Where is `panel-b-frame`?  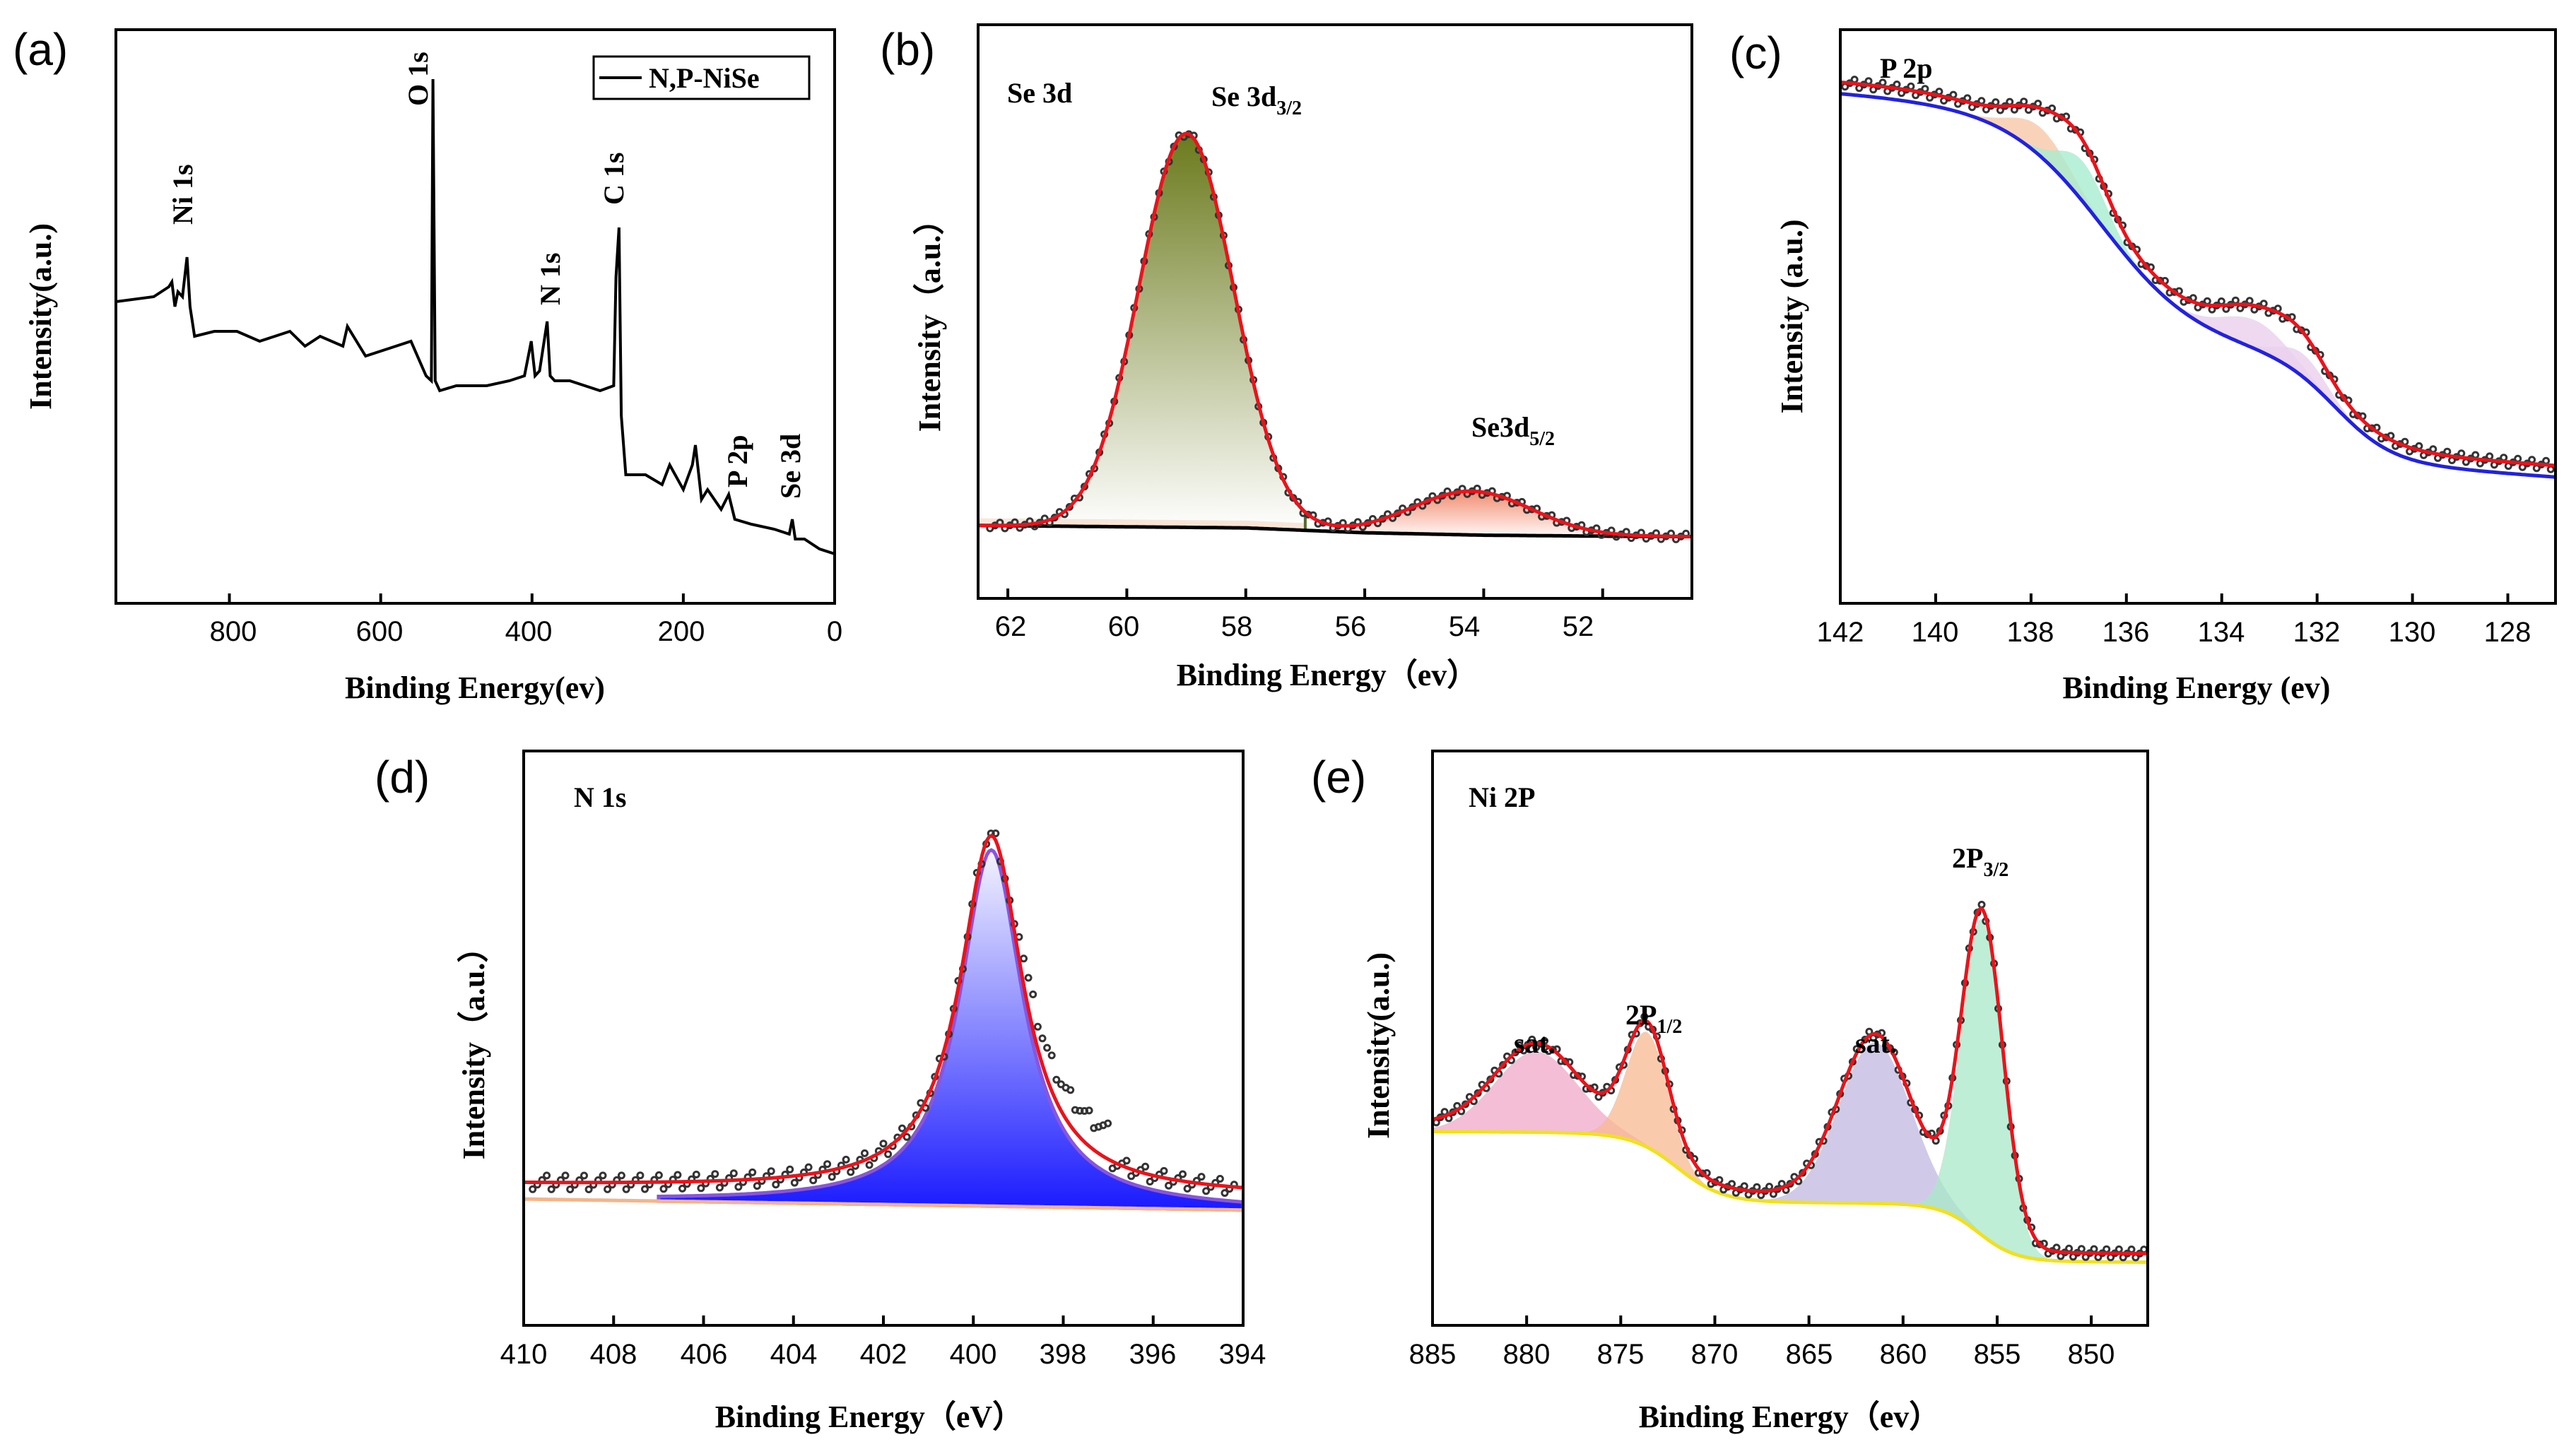
panel-b-frame is located at coordinates (1335, 311).